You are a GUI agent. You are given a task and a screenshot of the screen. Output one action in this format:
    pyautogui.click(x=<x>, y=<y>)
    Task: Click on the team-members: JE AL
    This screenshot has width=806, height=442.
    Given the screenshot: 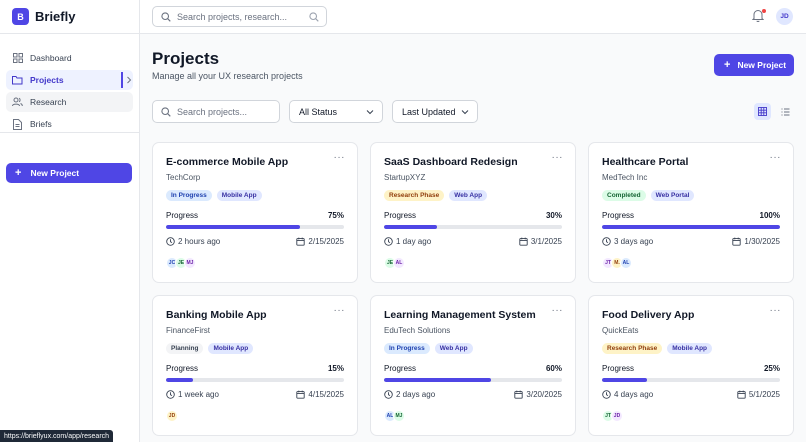 What is the action you would take?
    pyautogui.click(x=394, y=263)
    